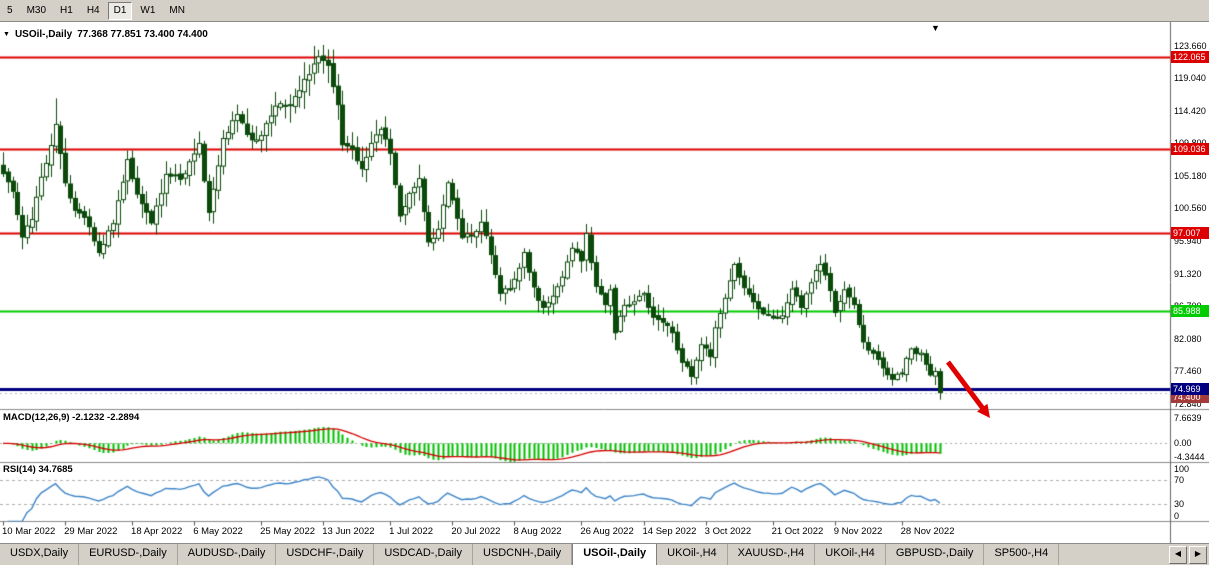  Describe the element at coordinates (1022, 554) in the screenshot. I see `tab-sp500-h4: SP500-,H4` at that location.